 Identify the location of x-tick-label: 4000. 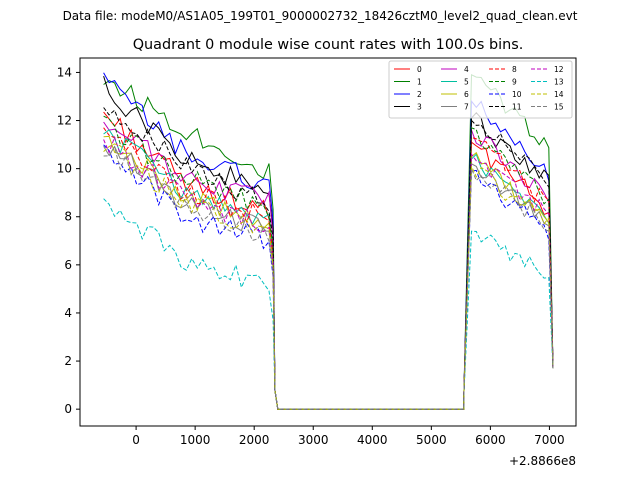
(372, 440).